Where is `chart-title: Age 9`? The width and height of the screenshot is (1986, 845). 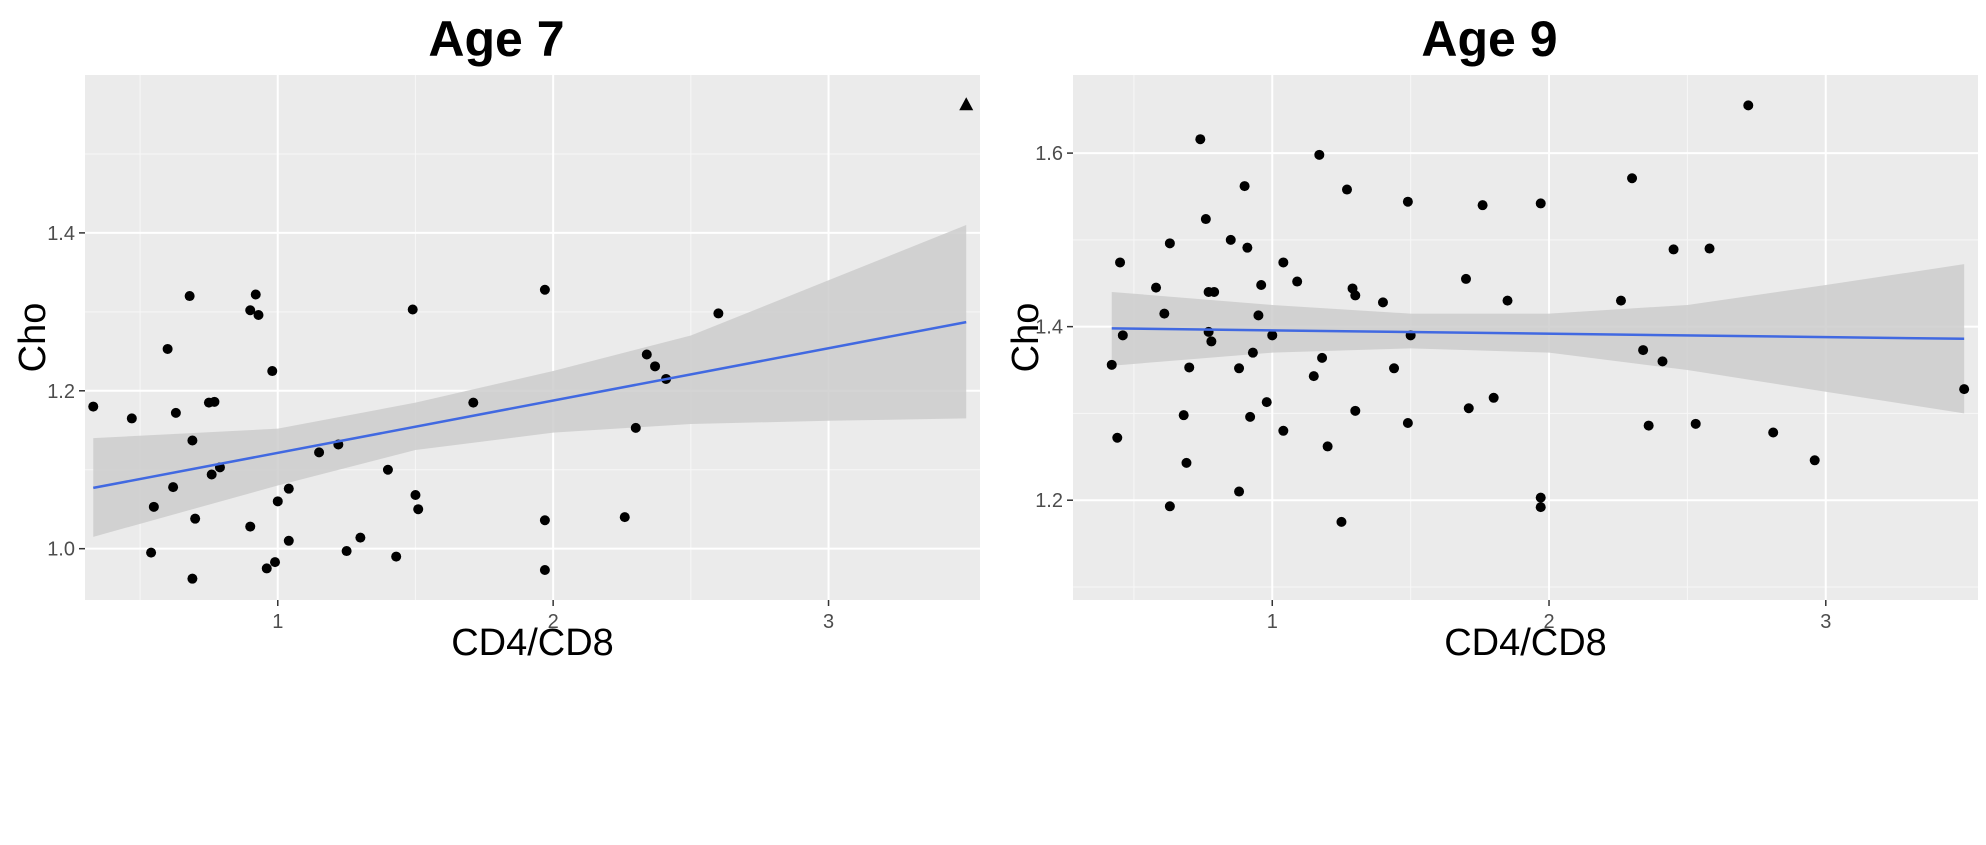
chart-title: Age 9 is located at coordinates (1489, 39).